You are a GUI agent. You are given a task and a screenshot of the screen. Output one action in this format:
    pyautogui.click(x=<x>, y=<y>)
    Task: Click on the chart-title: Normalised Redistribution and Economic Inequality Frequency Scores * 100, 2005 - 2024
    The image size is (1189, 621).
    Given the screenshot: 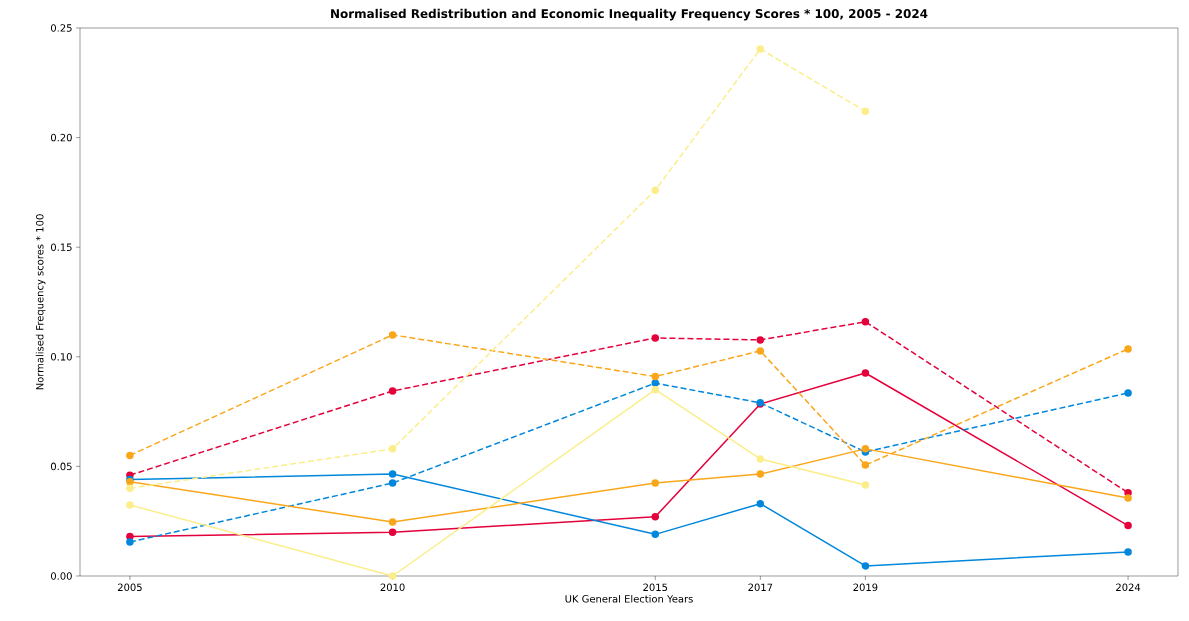 What is the action you would take?
    pyautogui.click(x=629, y=14)
    